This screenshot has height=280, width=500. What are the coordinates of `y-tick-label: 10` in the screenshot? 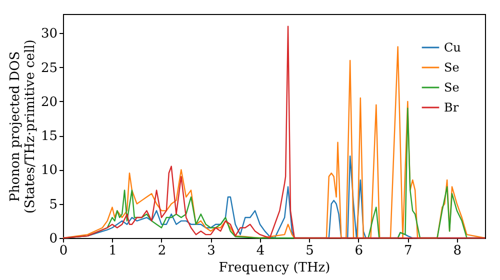 It's located at (49, 170).